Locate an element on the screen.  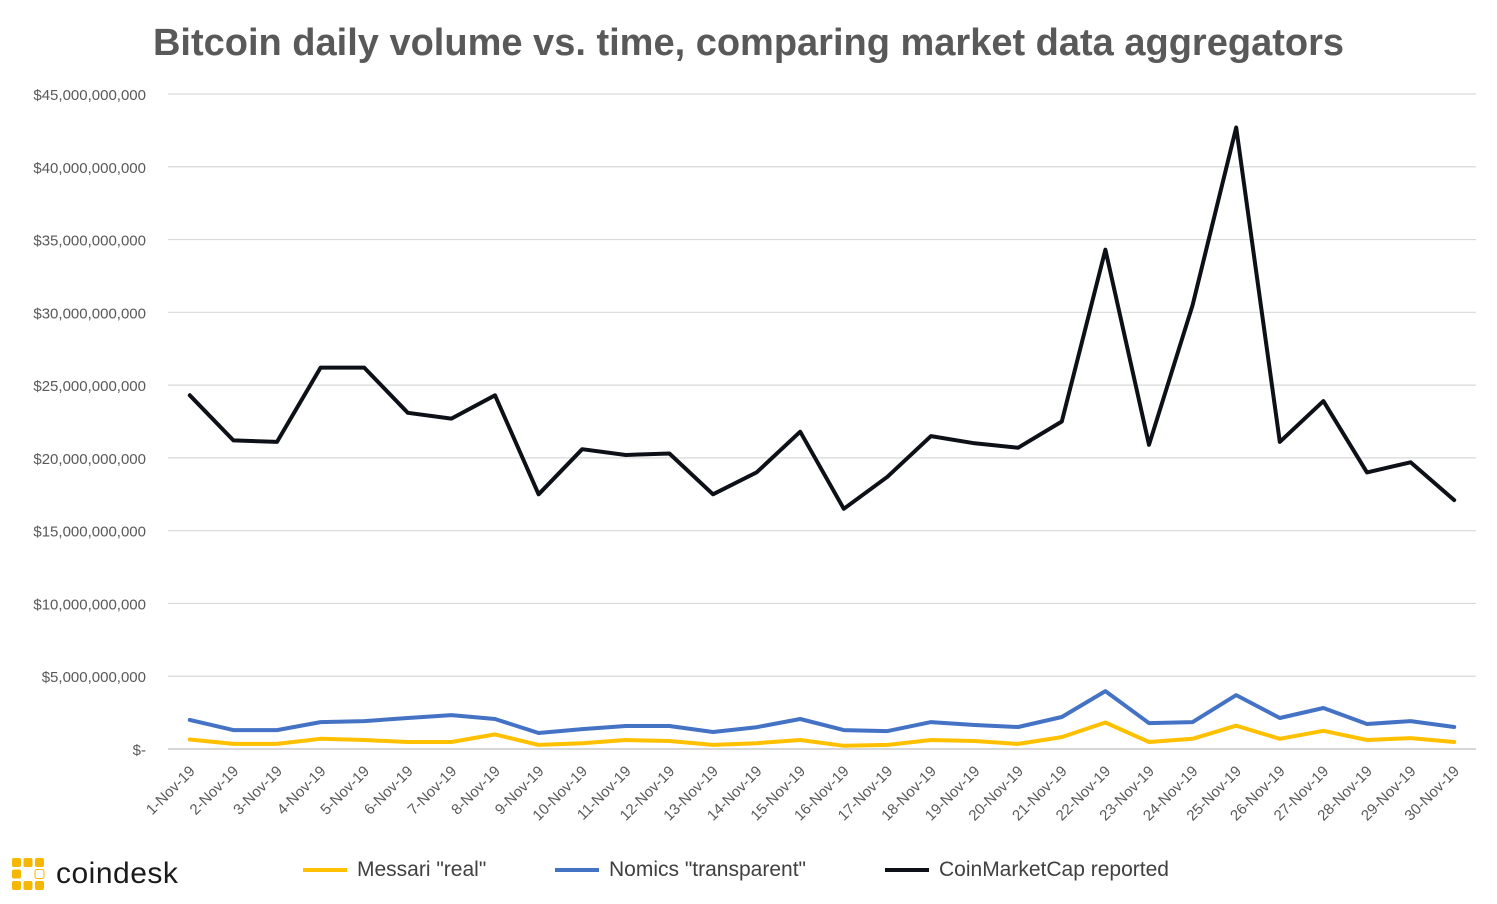
y-tick-label: $45,000,000,000 is located at coordinates (89, 95).